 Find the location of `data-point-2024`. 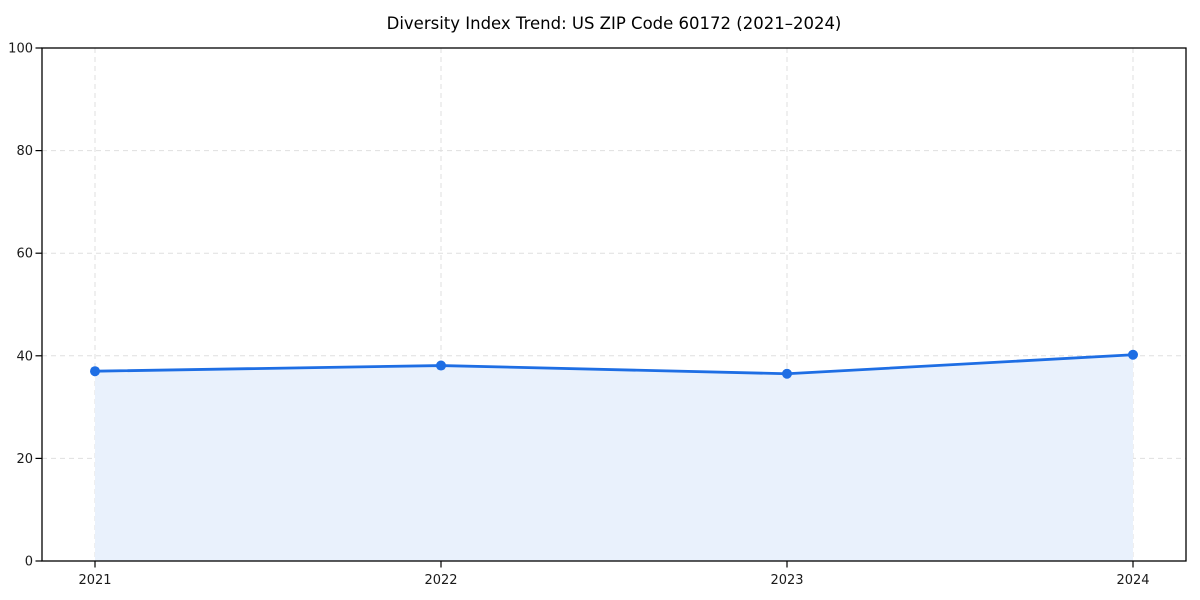

data-point-2024 is located at coordinates (1133, 354).